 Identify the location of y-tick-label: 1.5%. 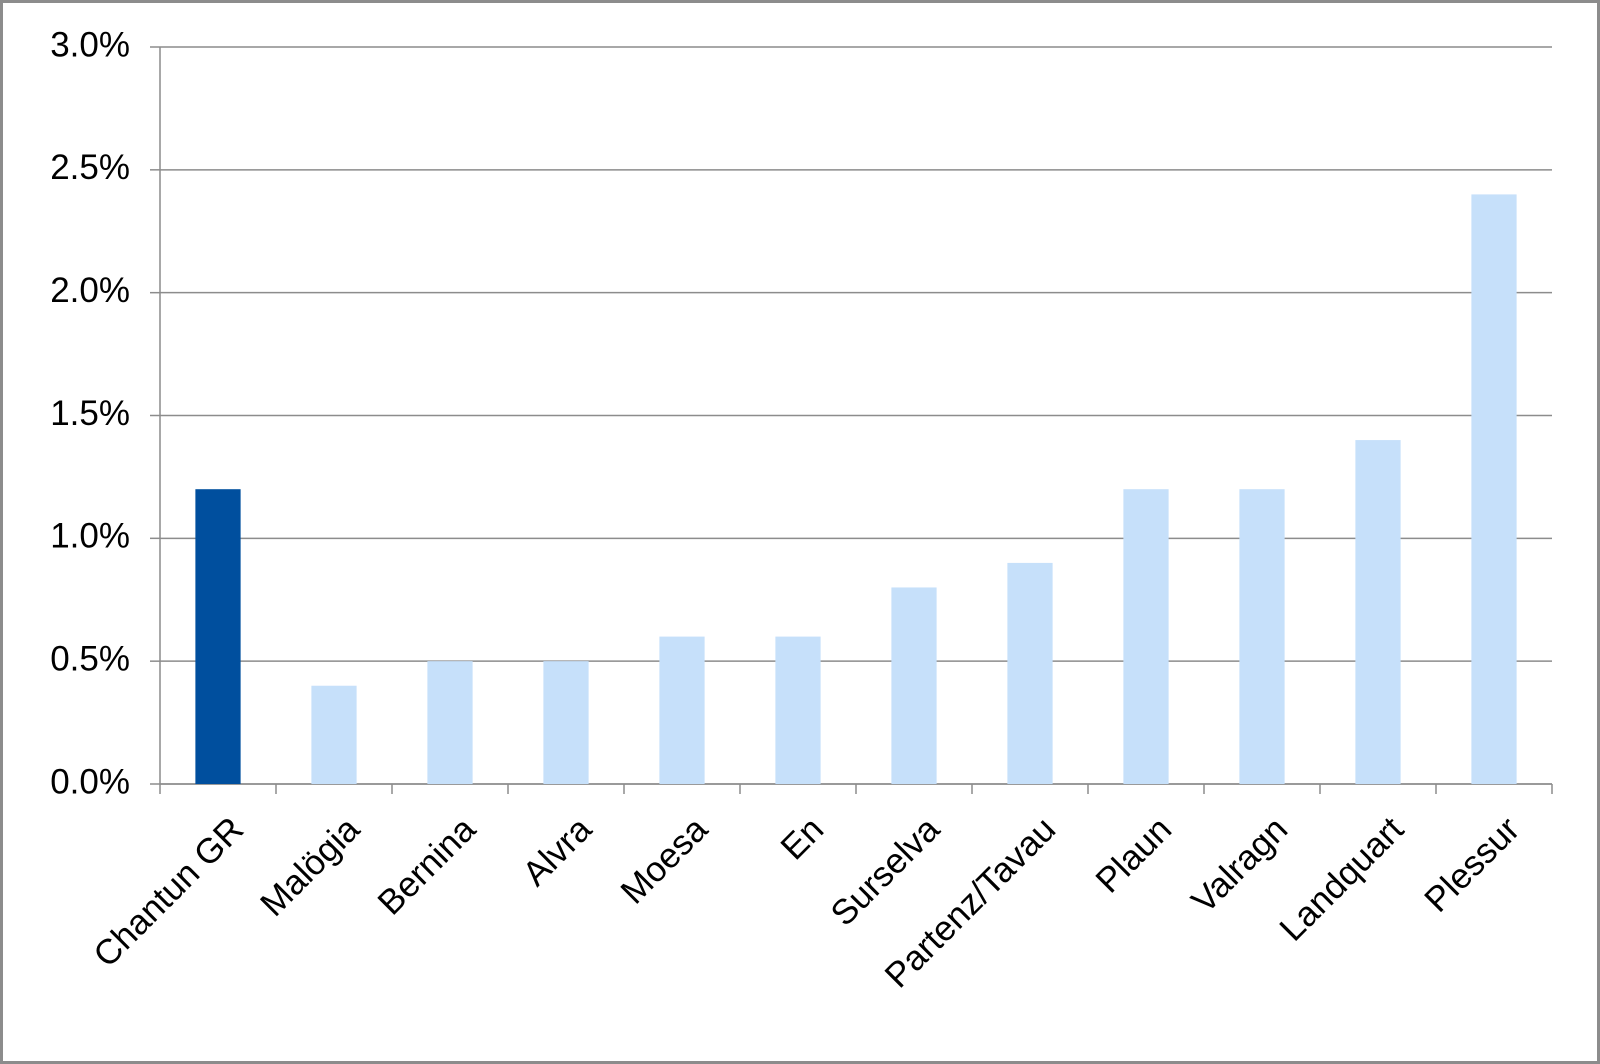
(90, 413).